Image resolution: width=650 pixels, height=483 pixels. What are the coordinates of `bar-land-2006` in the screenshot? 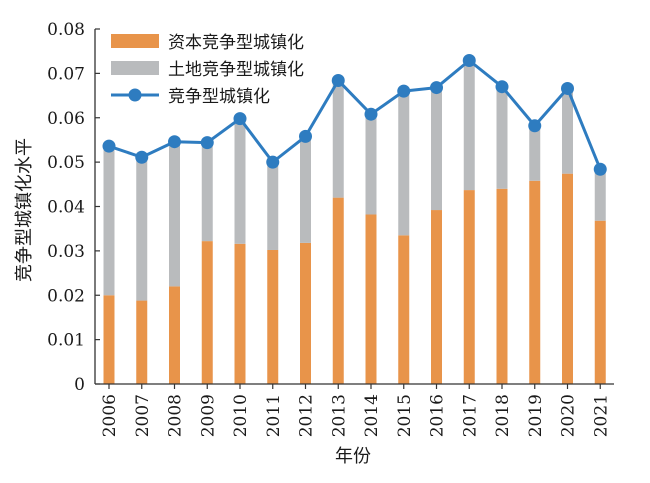 It's located at (109, 221).